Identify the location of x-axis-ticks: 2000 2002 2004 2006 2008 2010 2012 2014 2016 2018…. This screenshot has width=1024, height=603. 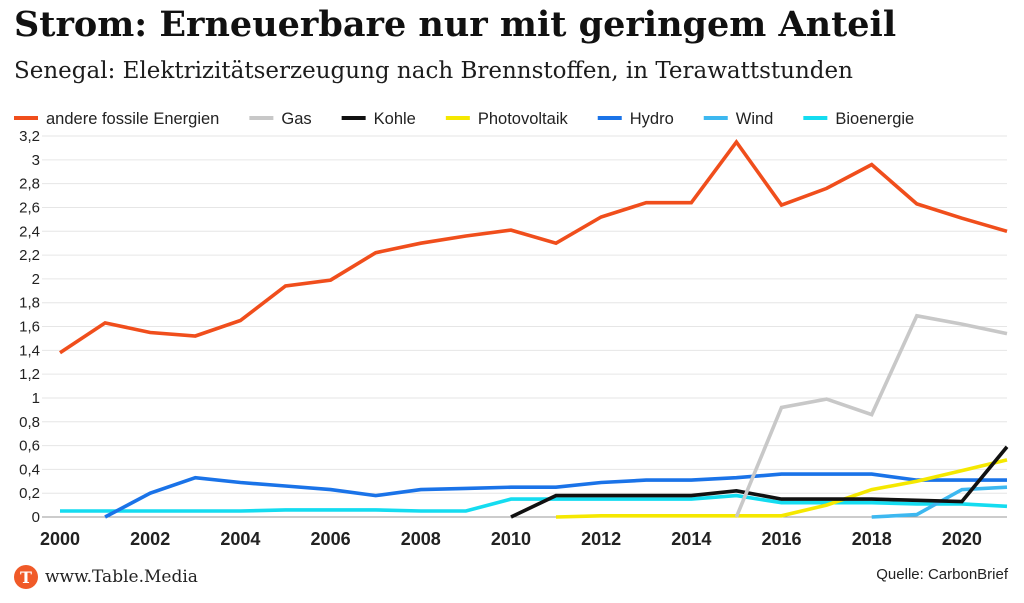
(511, 539).